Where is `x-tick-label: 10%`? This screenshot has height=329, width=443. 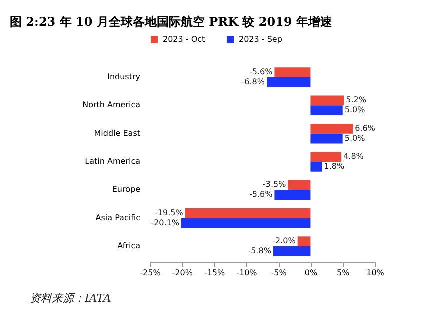 x-tick-label: 10% is located at coordinates (375, 273).